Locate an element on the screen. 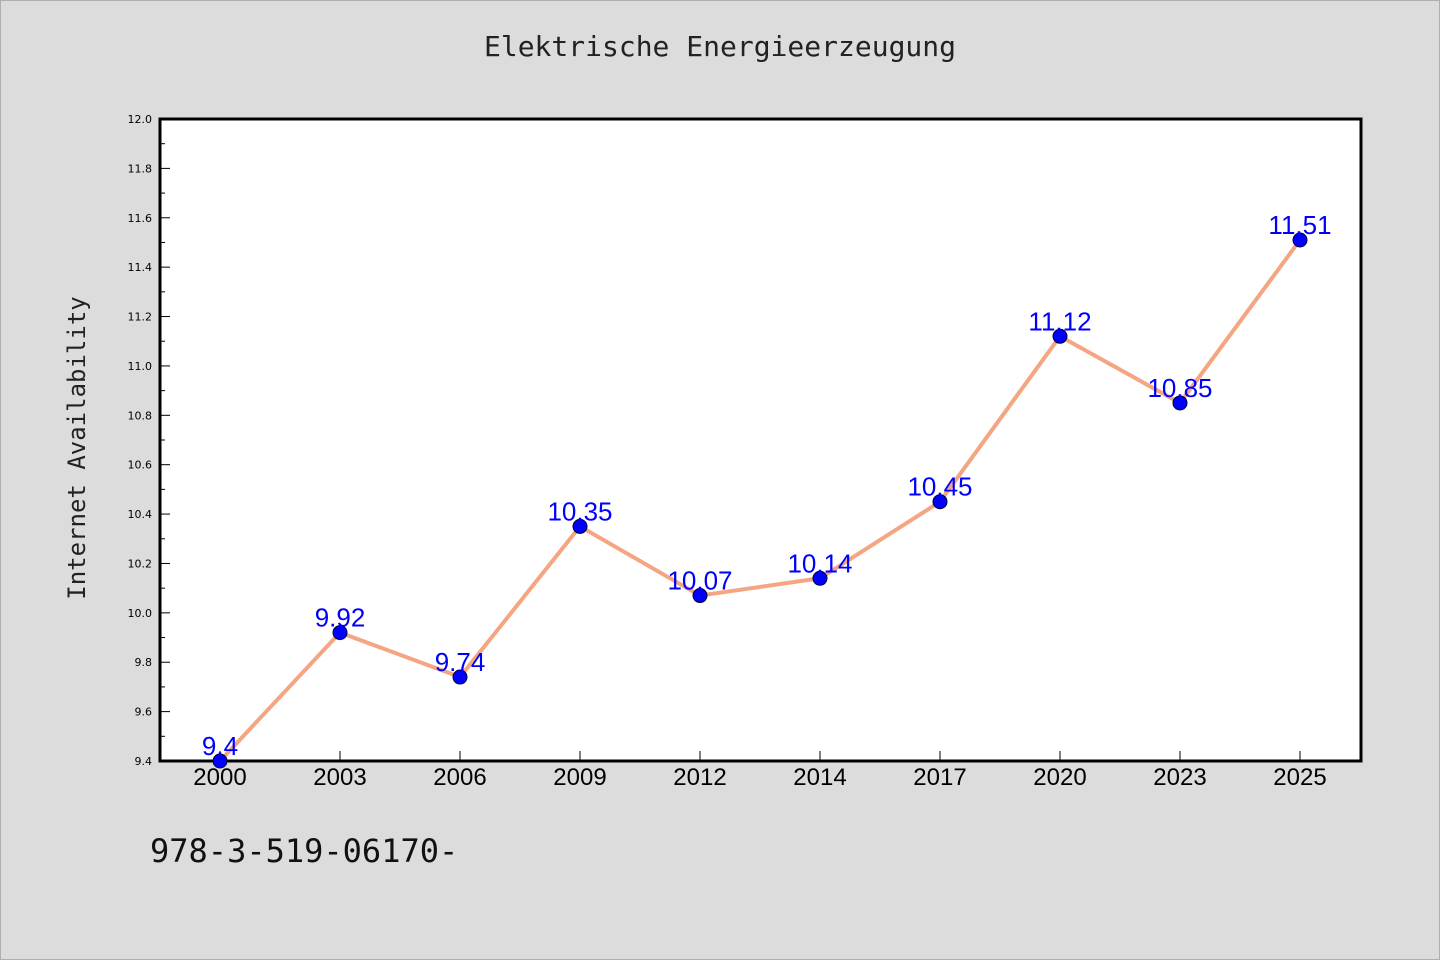 This screenshot has width=1440, height=960. chart-title: Elektrische Energieerzeugung is located at coordinates (719, 46).